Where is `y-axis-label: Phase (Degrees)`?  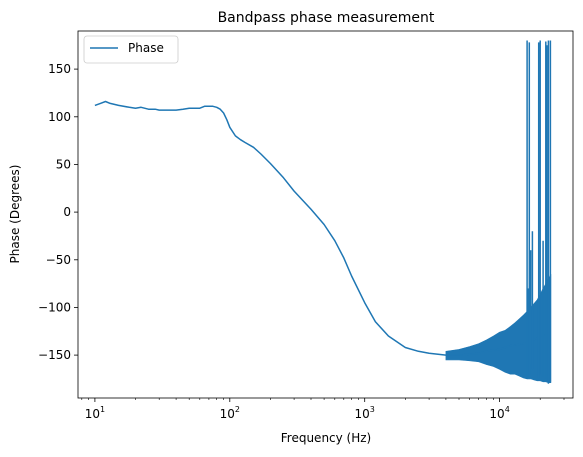 y-axis-label: Phase (Degrees) is located at coordinates (15, 214).